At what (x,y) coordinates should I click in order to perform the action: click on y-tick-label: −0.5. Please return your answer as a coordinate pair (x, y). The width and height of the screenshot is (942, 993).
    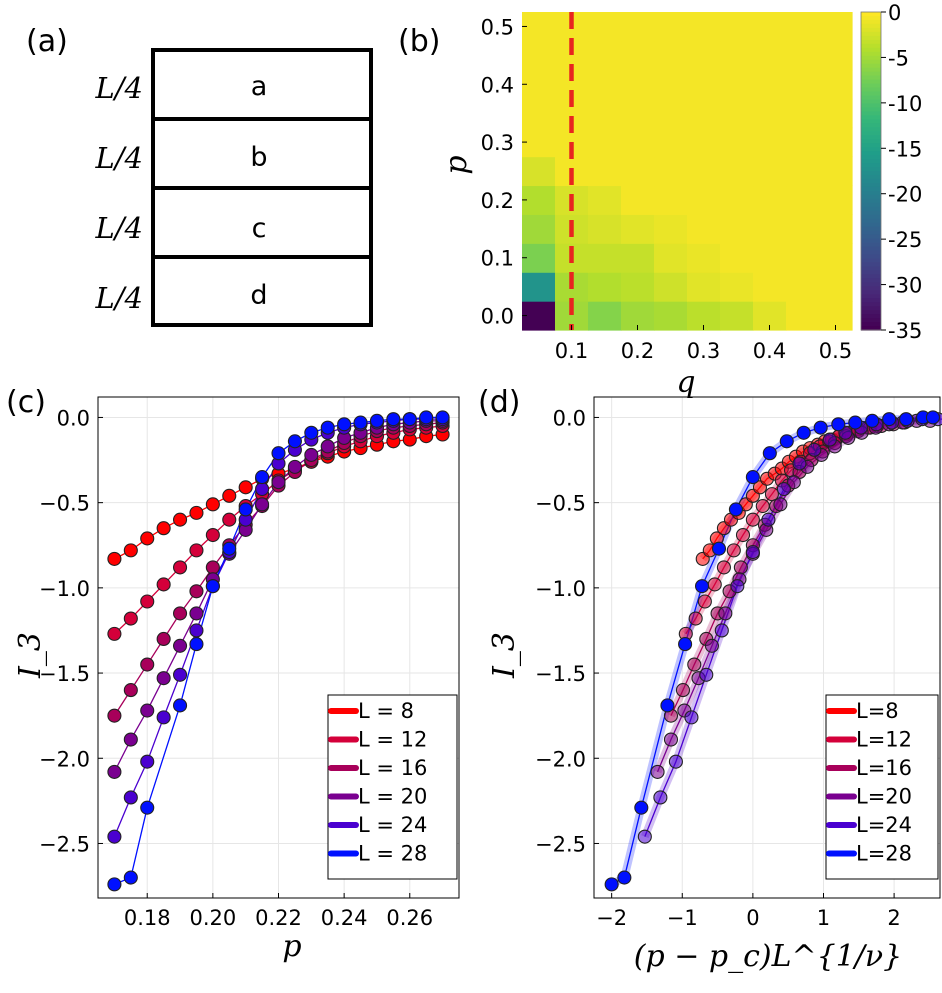
    Looking at the image, I should click on (64, 504).